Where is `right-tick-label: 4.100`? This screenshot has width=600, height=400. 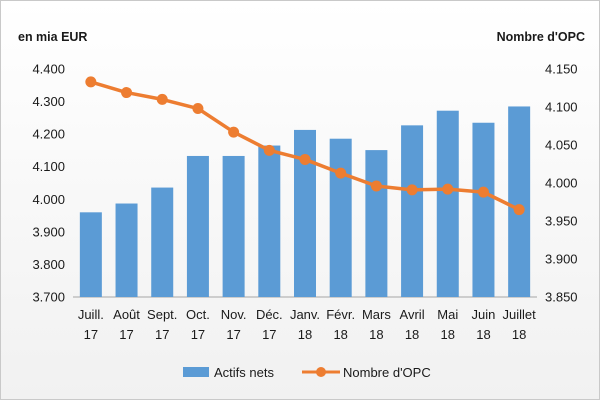
right-tick-label: 4.100 is located at coordinates (561, 107).